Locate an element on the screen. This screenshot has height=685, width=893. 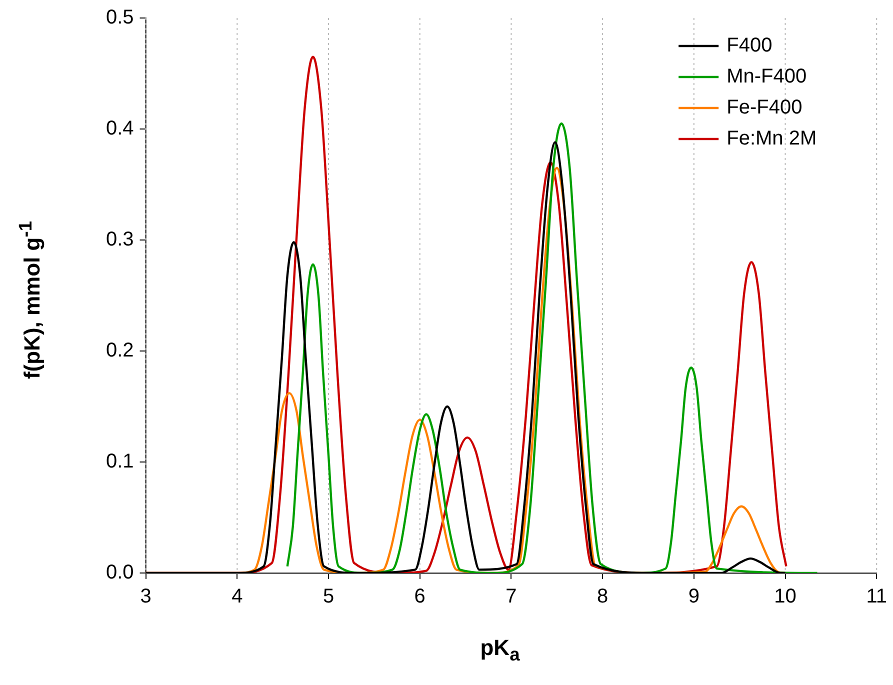
x-tick-label: 6 is located at coordinates (420, 597).